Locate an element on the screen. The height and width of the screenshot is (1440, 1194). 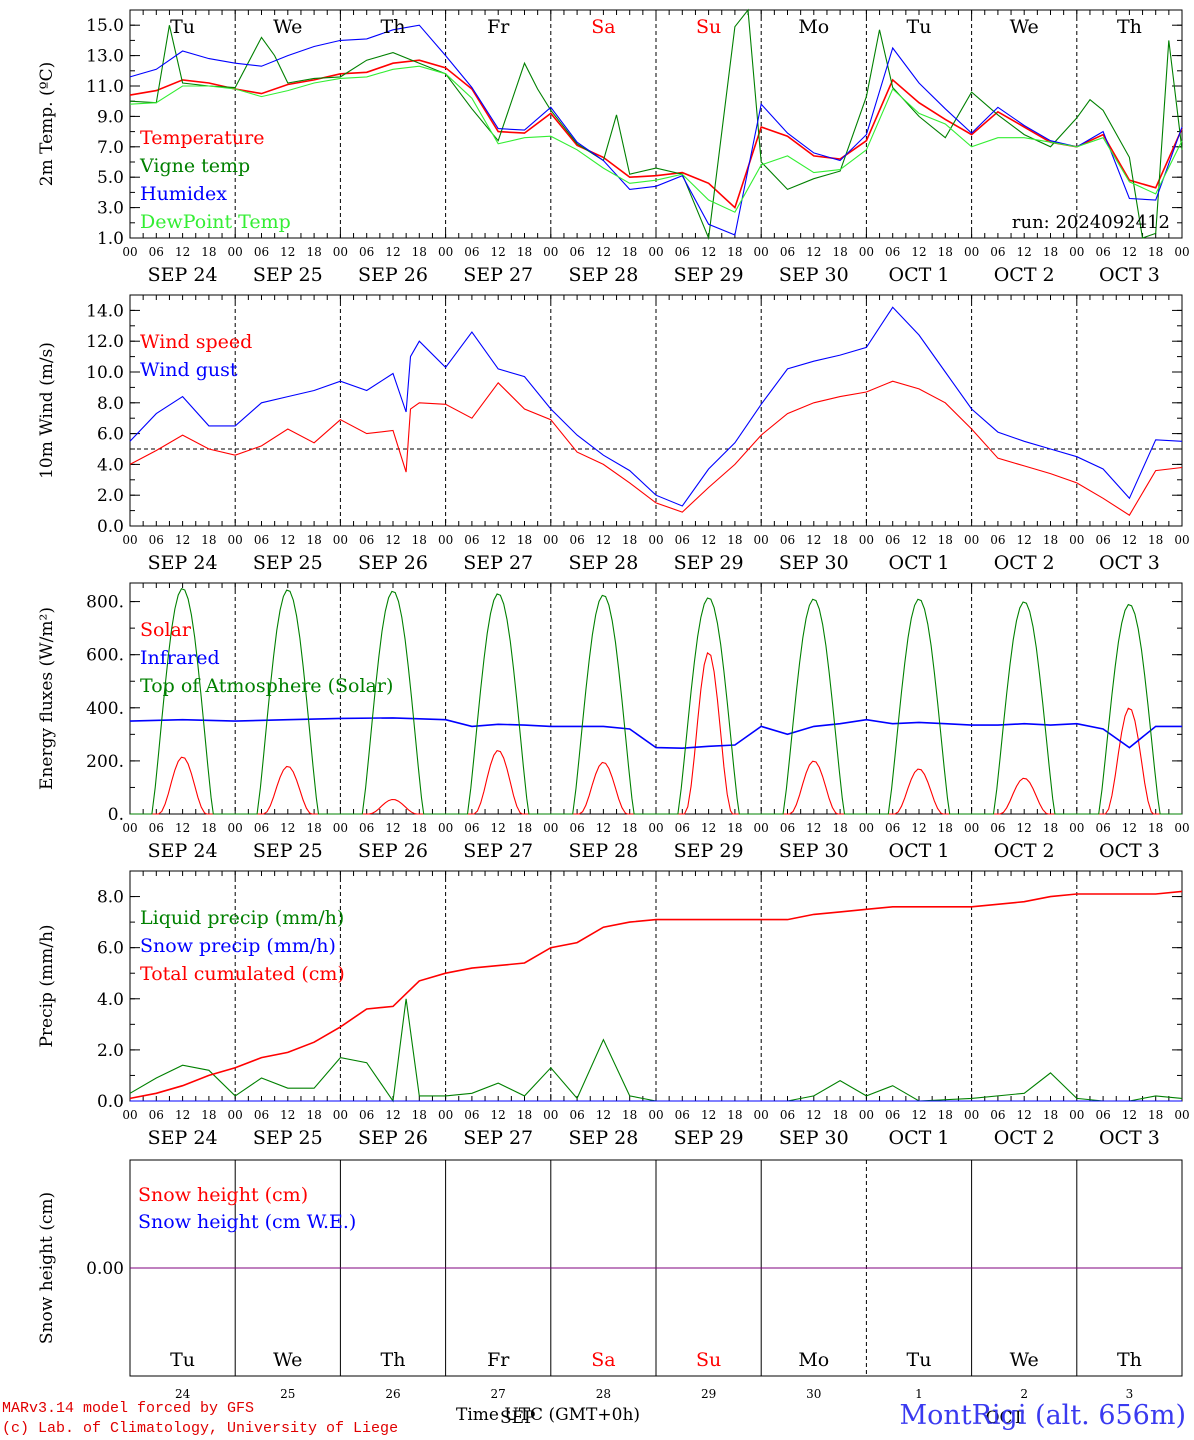
legend-entry: Total cumulated (cm) is located at coordinates (242, 974).